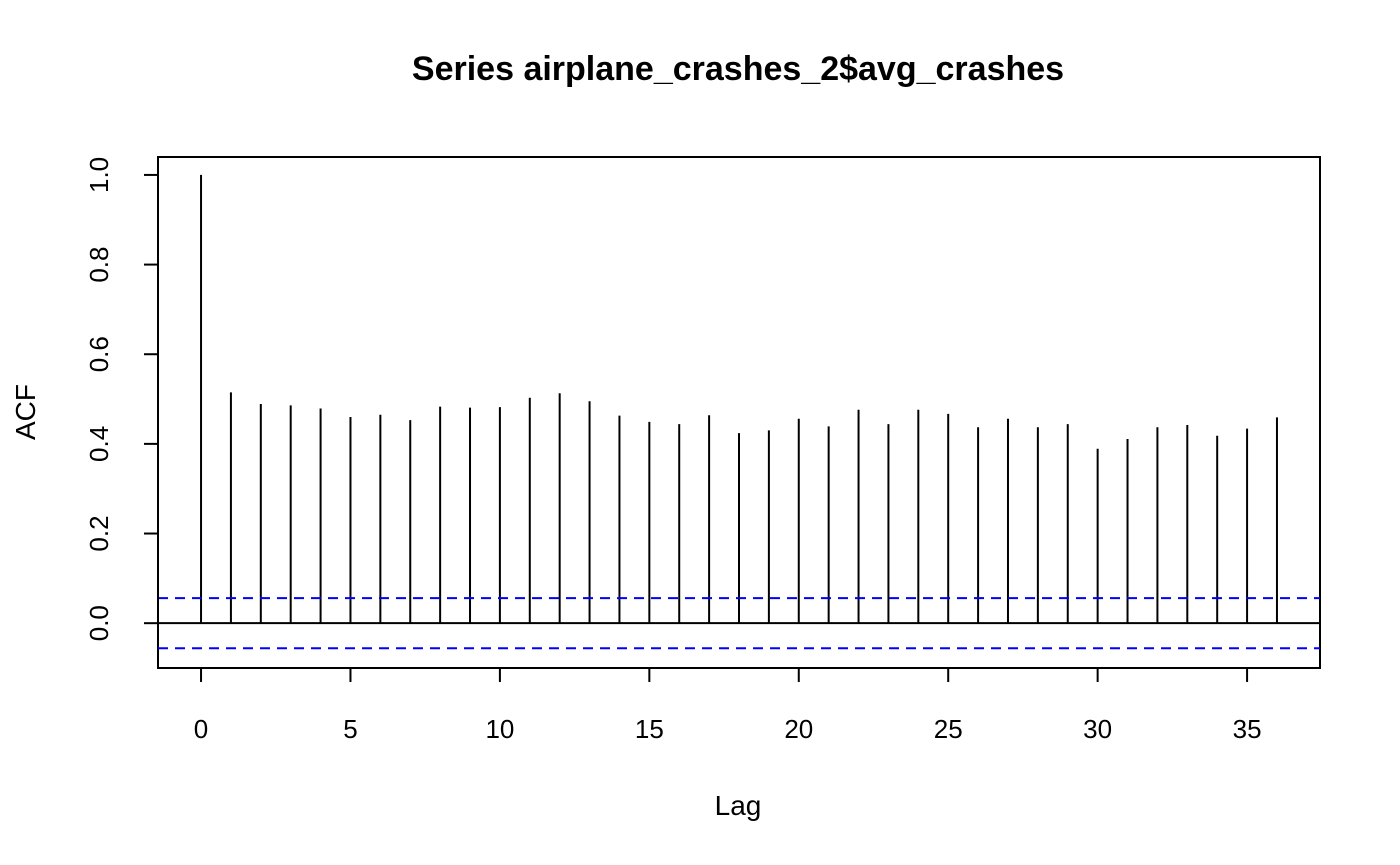 This screenshot has width=1400, height=865. Describe the element at coordinates (948, 729) in the screenshot. I see `x-tick-label: 25` at that location.